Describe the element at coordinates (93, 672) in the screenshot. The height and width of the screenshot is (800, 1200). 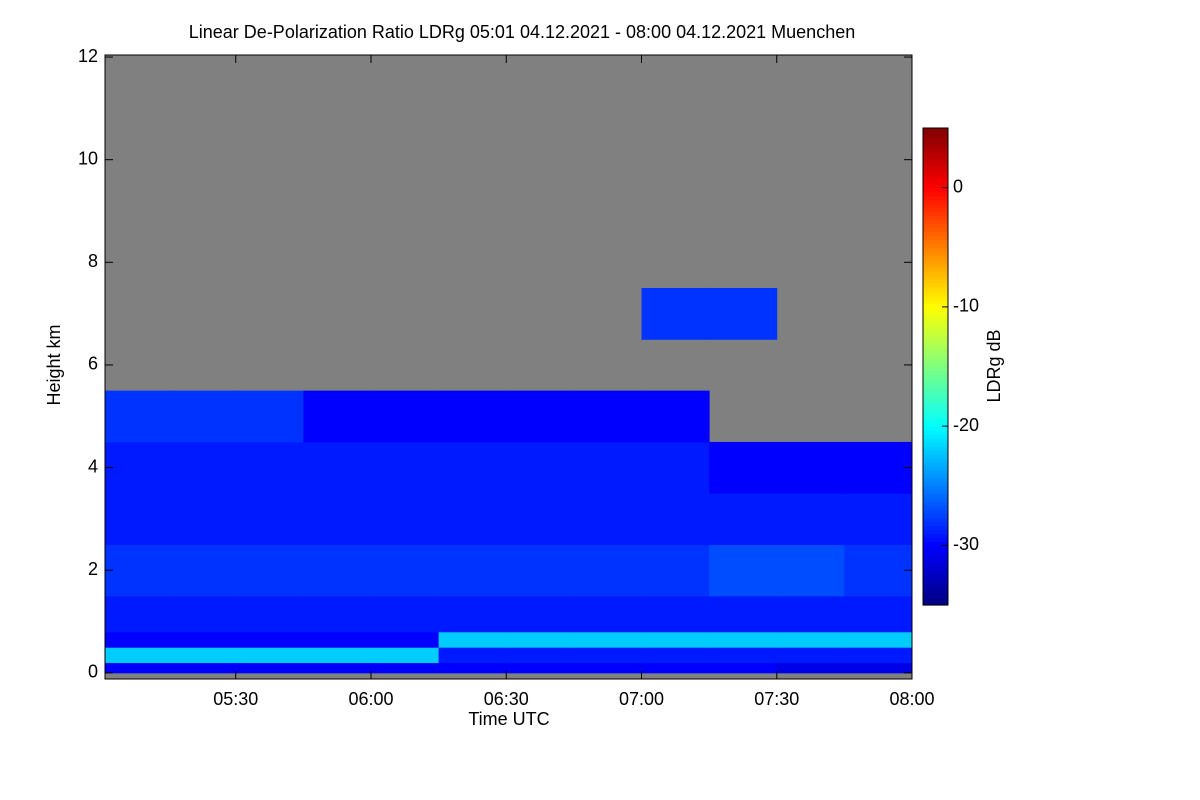
I see `y-tick-label: 0` at that location.